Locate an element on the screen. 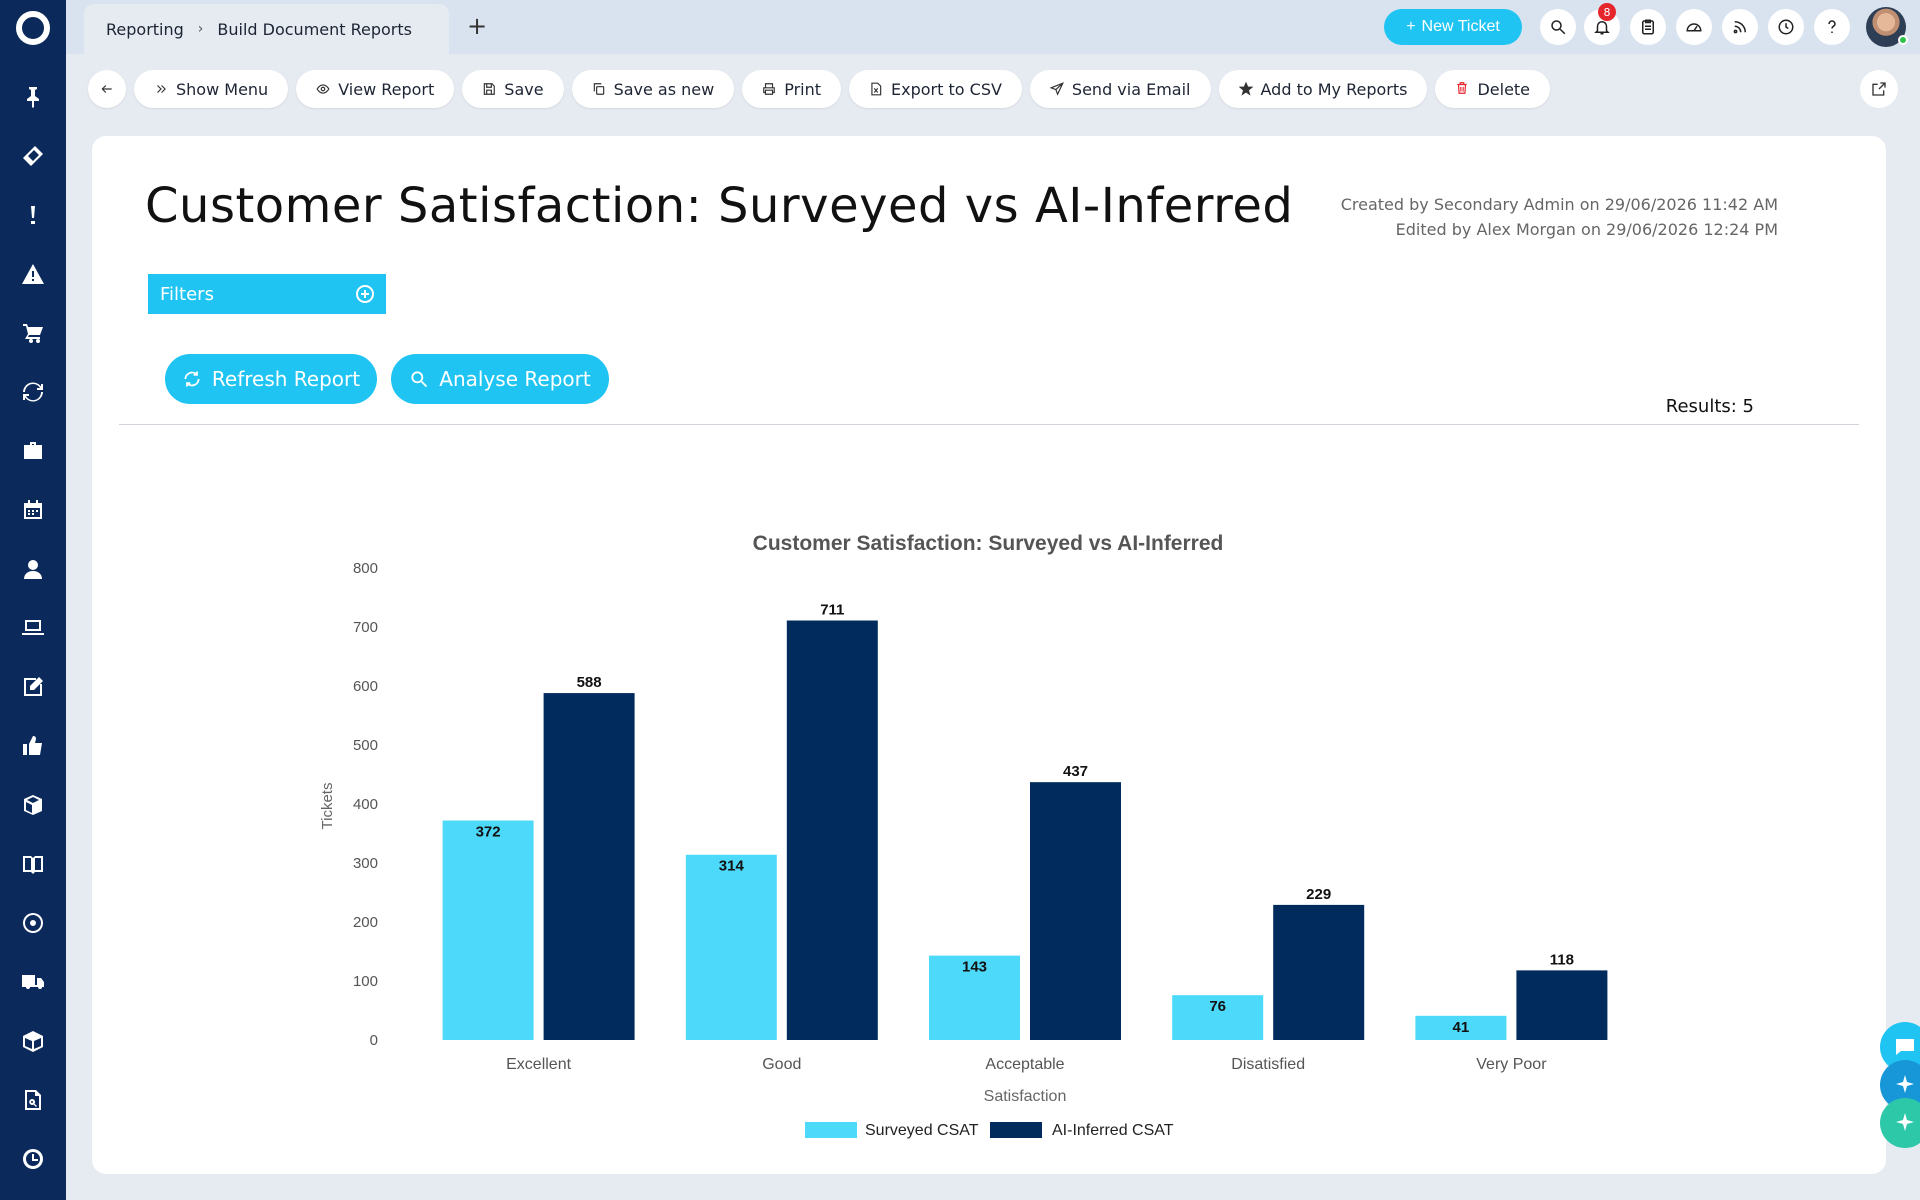  feed-button is located at coordinates (1740, 27).